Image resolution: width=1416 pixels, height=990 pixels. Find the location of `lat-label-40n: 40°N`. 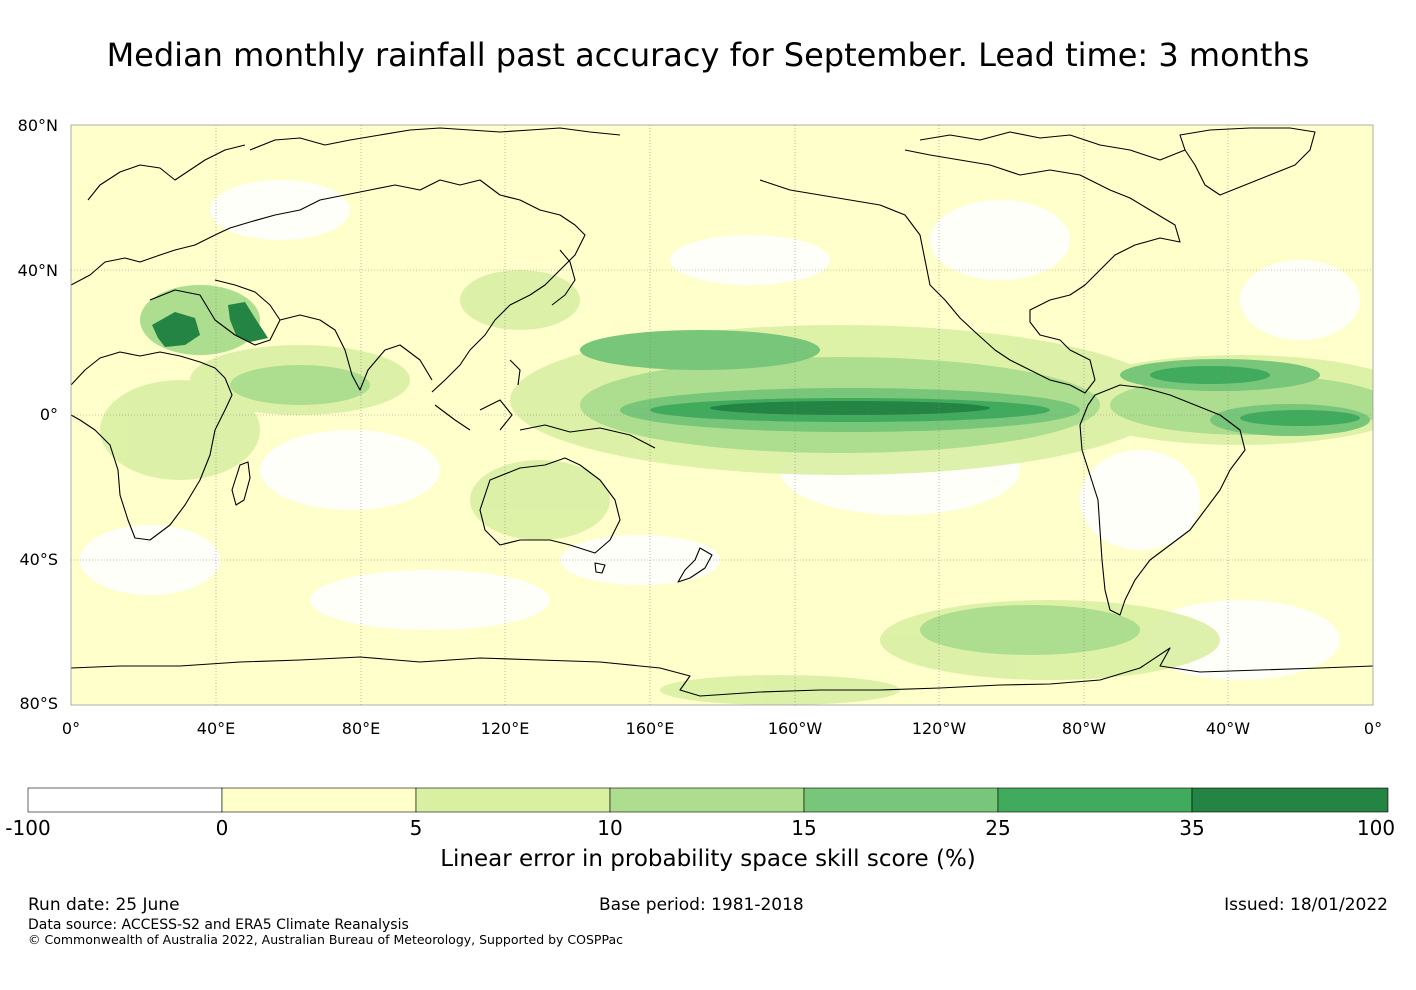

lat-label-40n: 40°N is located at coordinates (37, 270).